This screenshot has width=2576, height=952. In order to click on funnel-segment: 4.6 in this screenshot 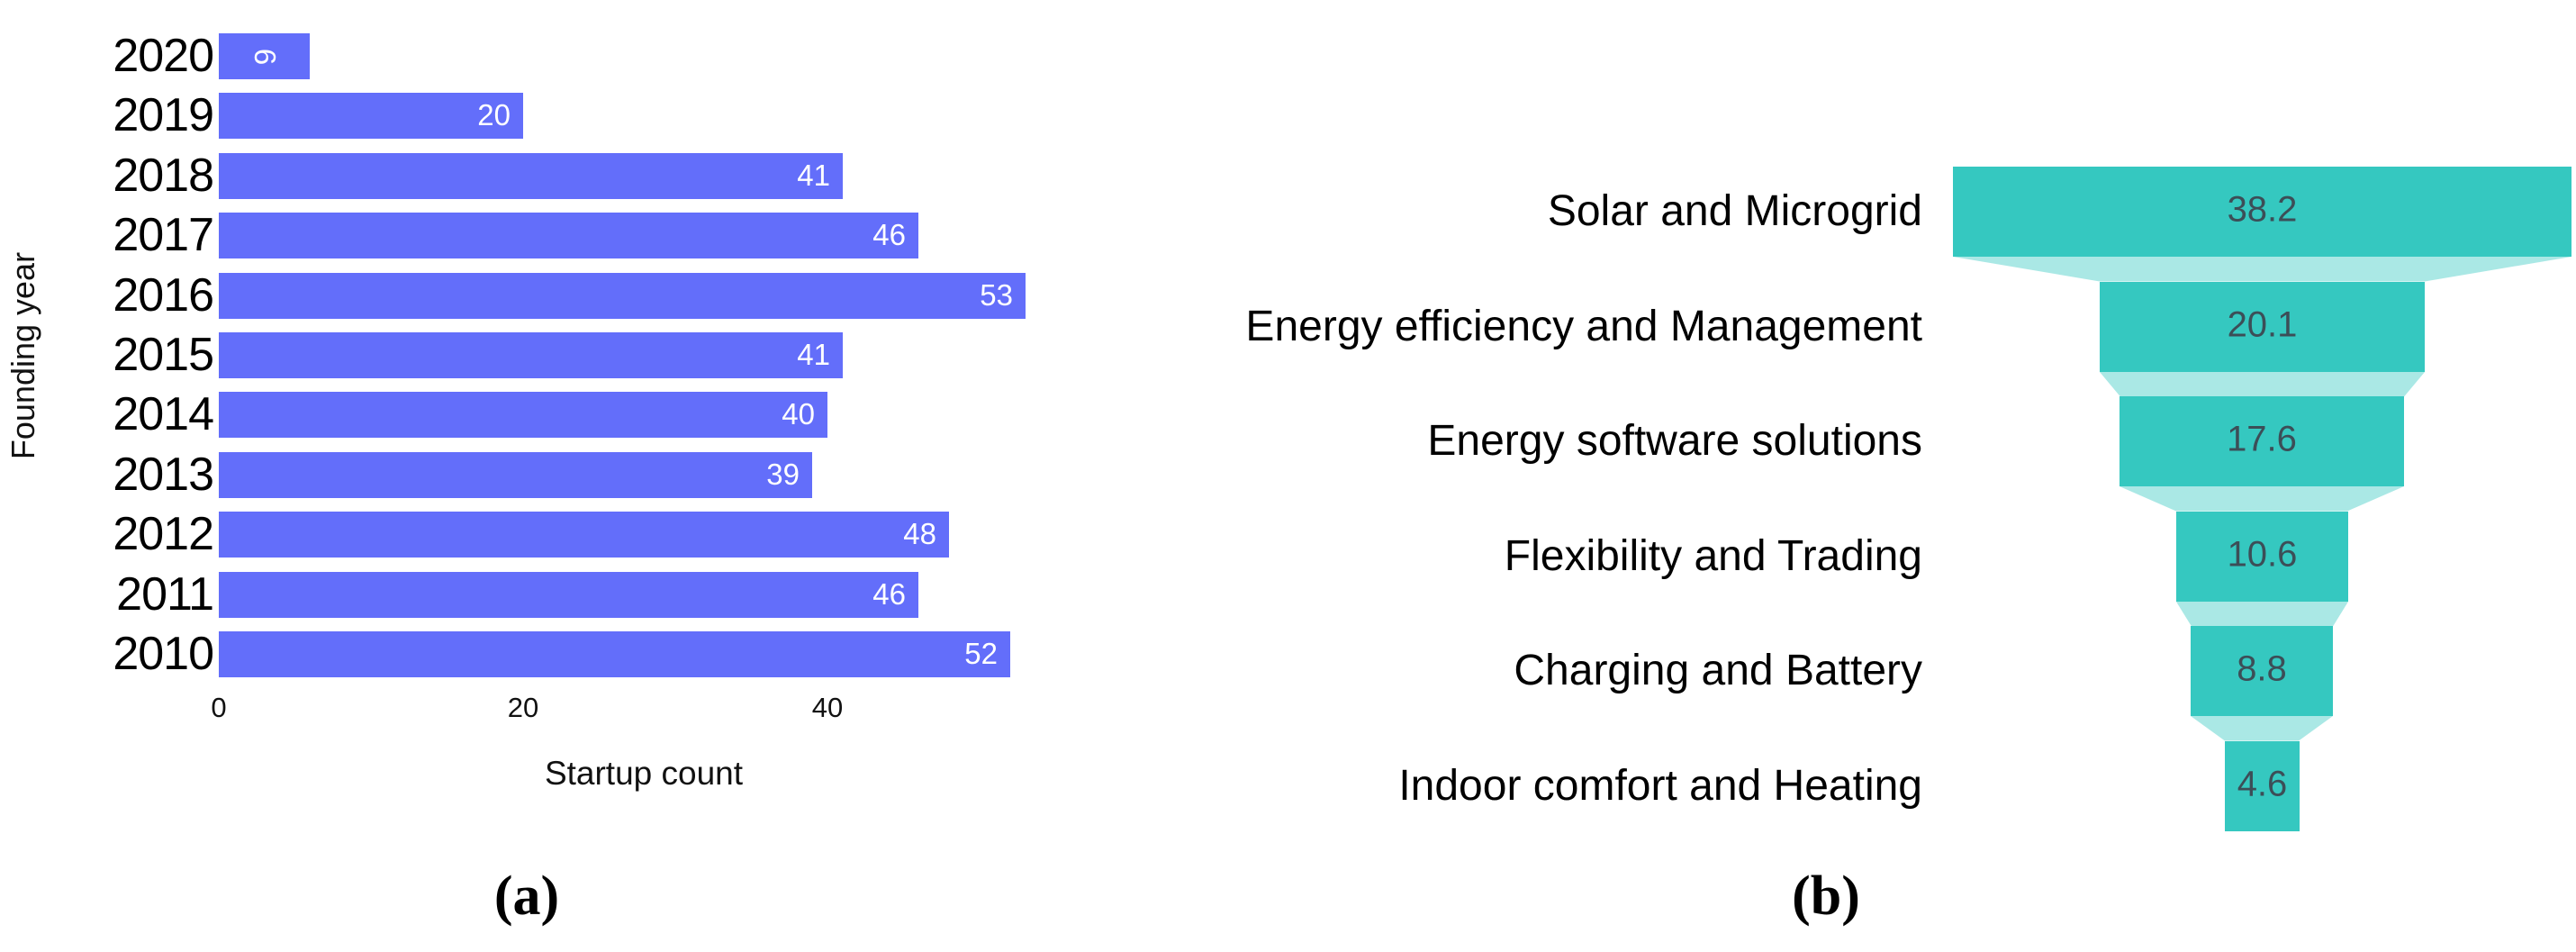, I will do `click(2262, 786)`.